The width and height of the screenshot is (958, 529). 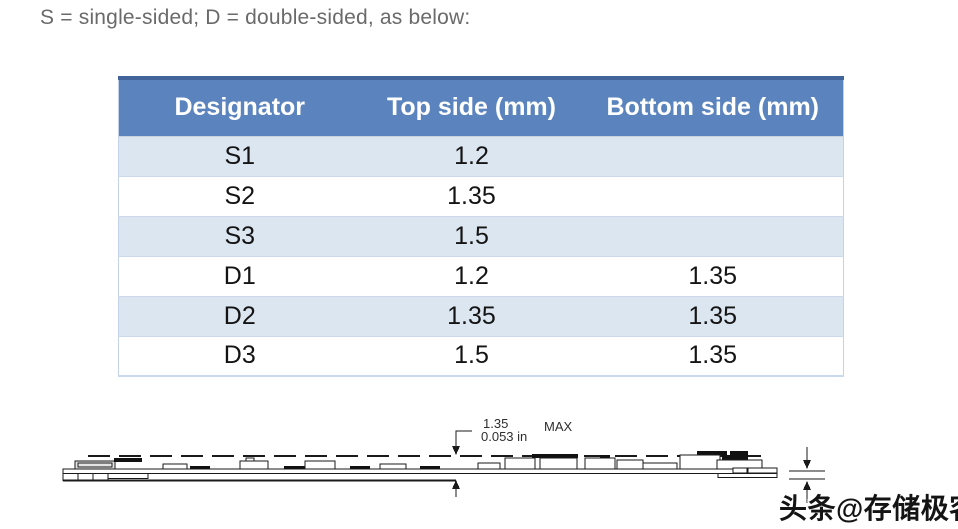 What do you see at coordinates (239, 106) in the screenshot?
I see `column-header-designator: Designator` at bounding box center [239, 106].